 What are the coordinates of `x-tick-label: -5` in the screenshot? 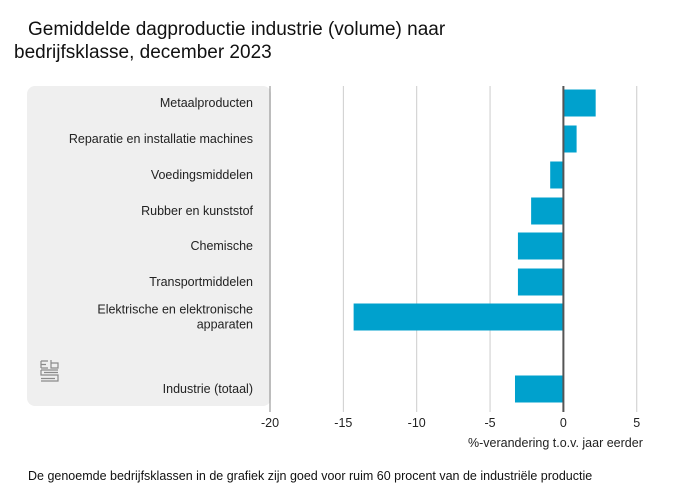 It's located at (489, 423).